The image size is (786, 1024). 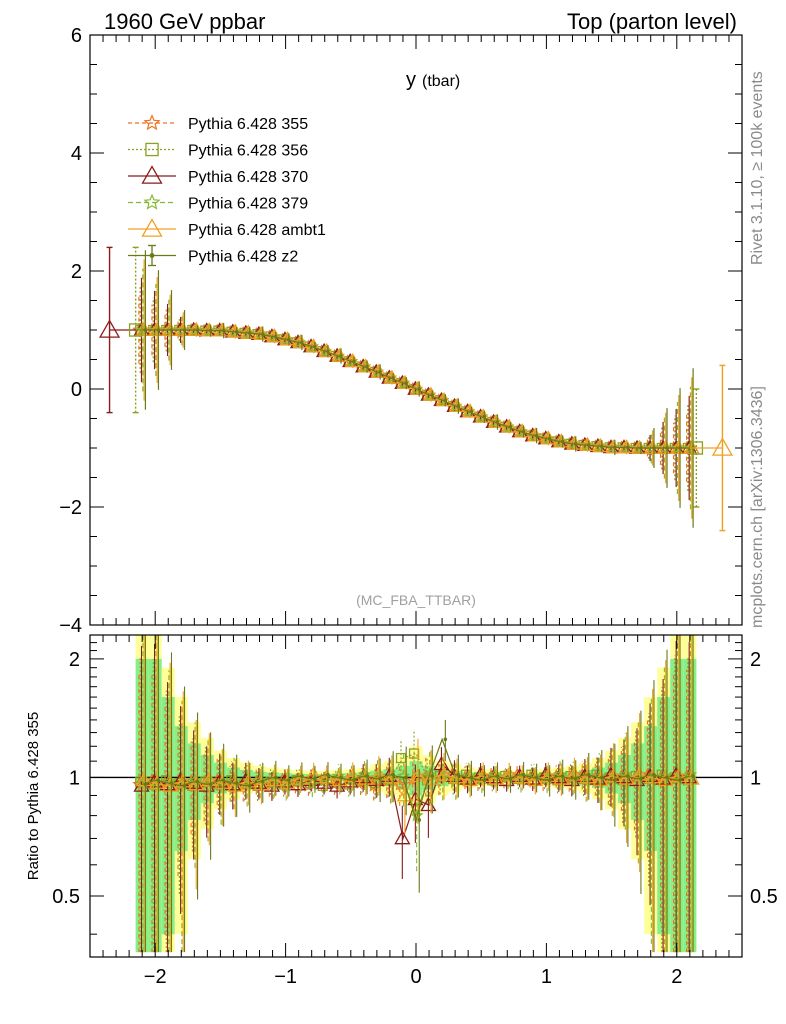 What do you see at coordinates (416, 389) in the screenshot?
I see `series-line` at bounding box center [416, 389].